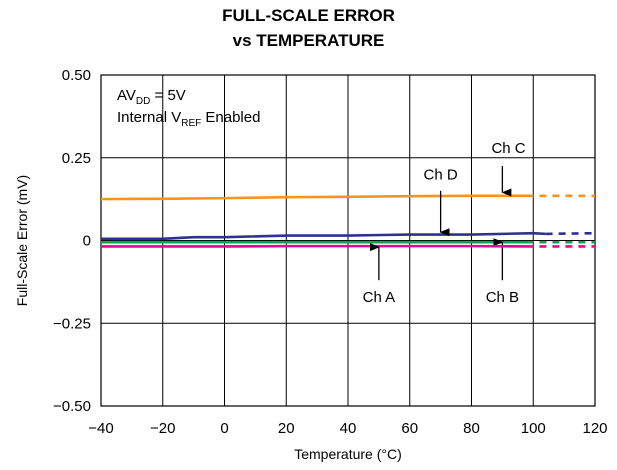  What do you see at coordinates (317, 197) in the screenshot?
I see `series-line-ch-c` at bounding box center [317, 197].